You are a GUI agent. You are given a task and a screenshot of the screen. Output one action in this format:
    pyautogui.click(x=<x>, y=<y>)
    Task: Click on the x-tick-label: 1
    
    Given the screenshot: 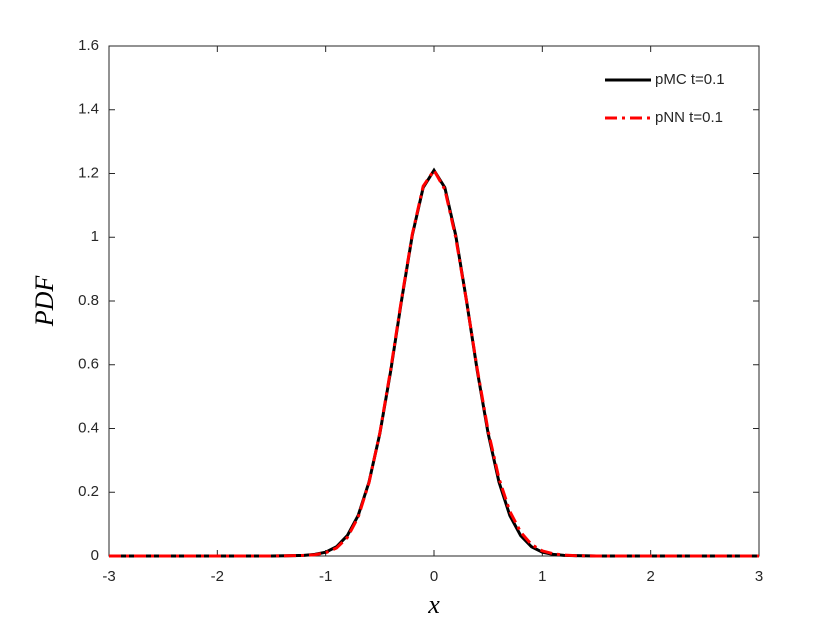 What is the action you would take?
    pyautogui.click(x=542, y=576)
    